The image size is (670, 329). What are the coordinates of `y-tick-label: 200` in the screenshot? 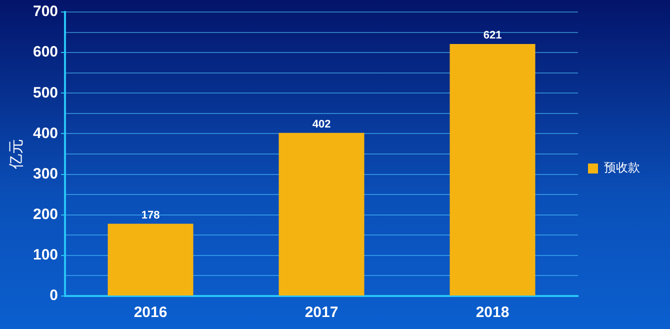 It's located at (45, 214).